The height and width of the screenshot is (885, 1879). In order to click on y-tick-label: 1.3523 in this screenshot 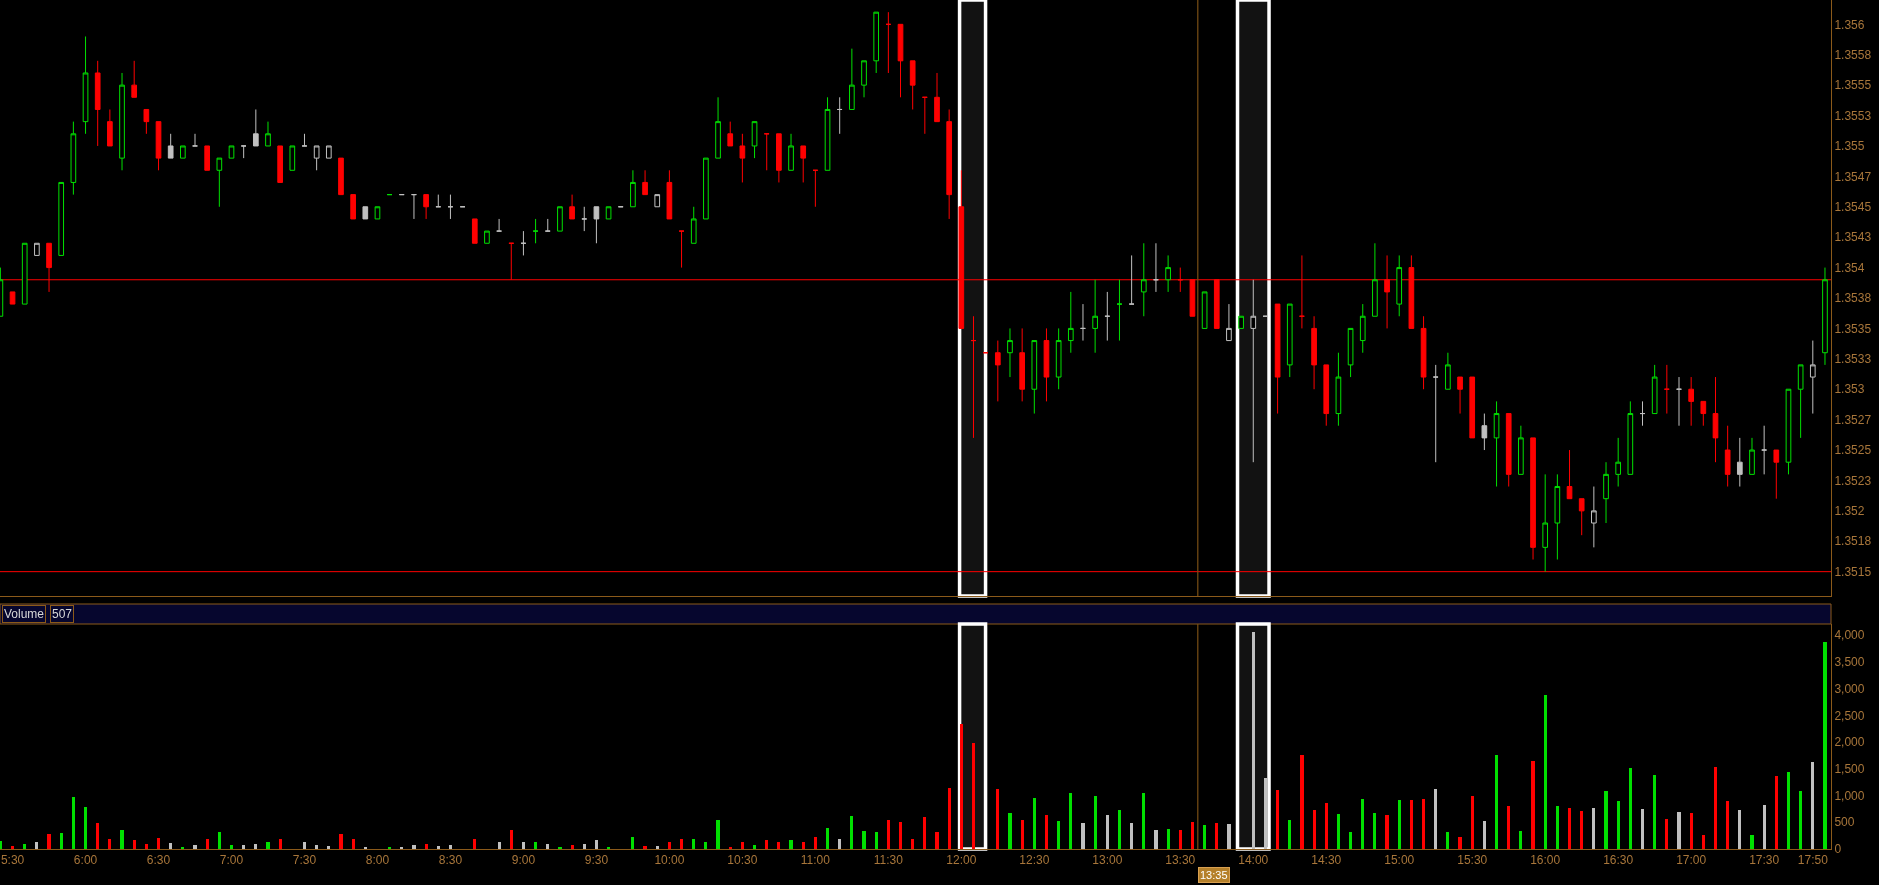, I will do `click(1853, 480)`.